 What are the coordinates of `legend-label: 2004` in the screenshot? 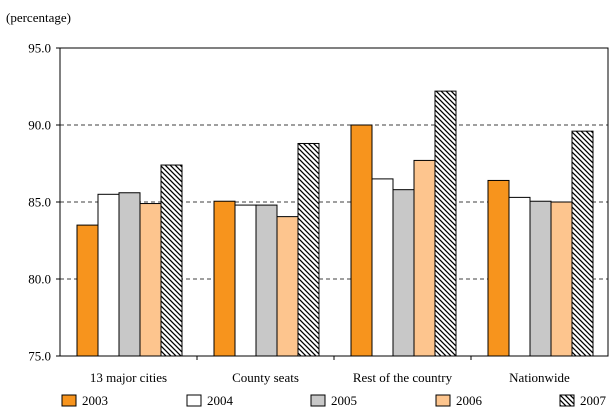 It's located at (220, 400).